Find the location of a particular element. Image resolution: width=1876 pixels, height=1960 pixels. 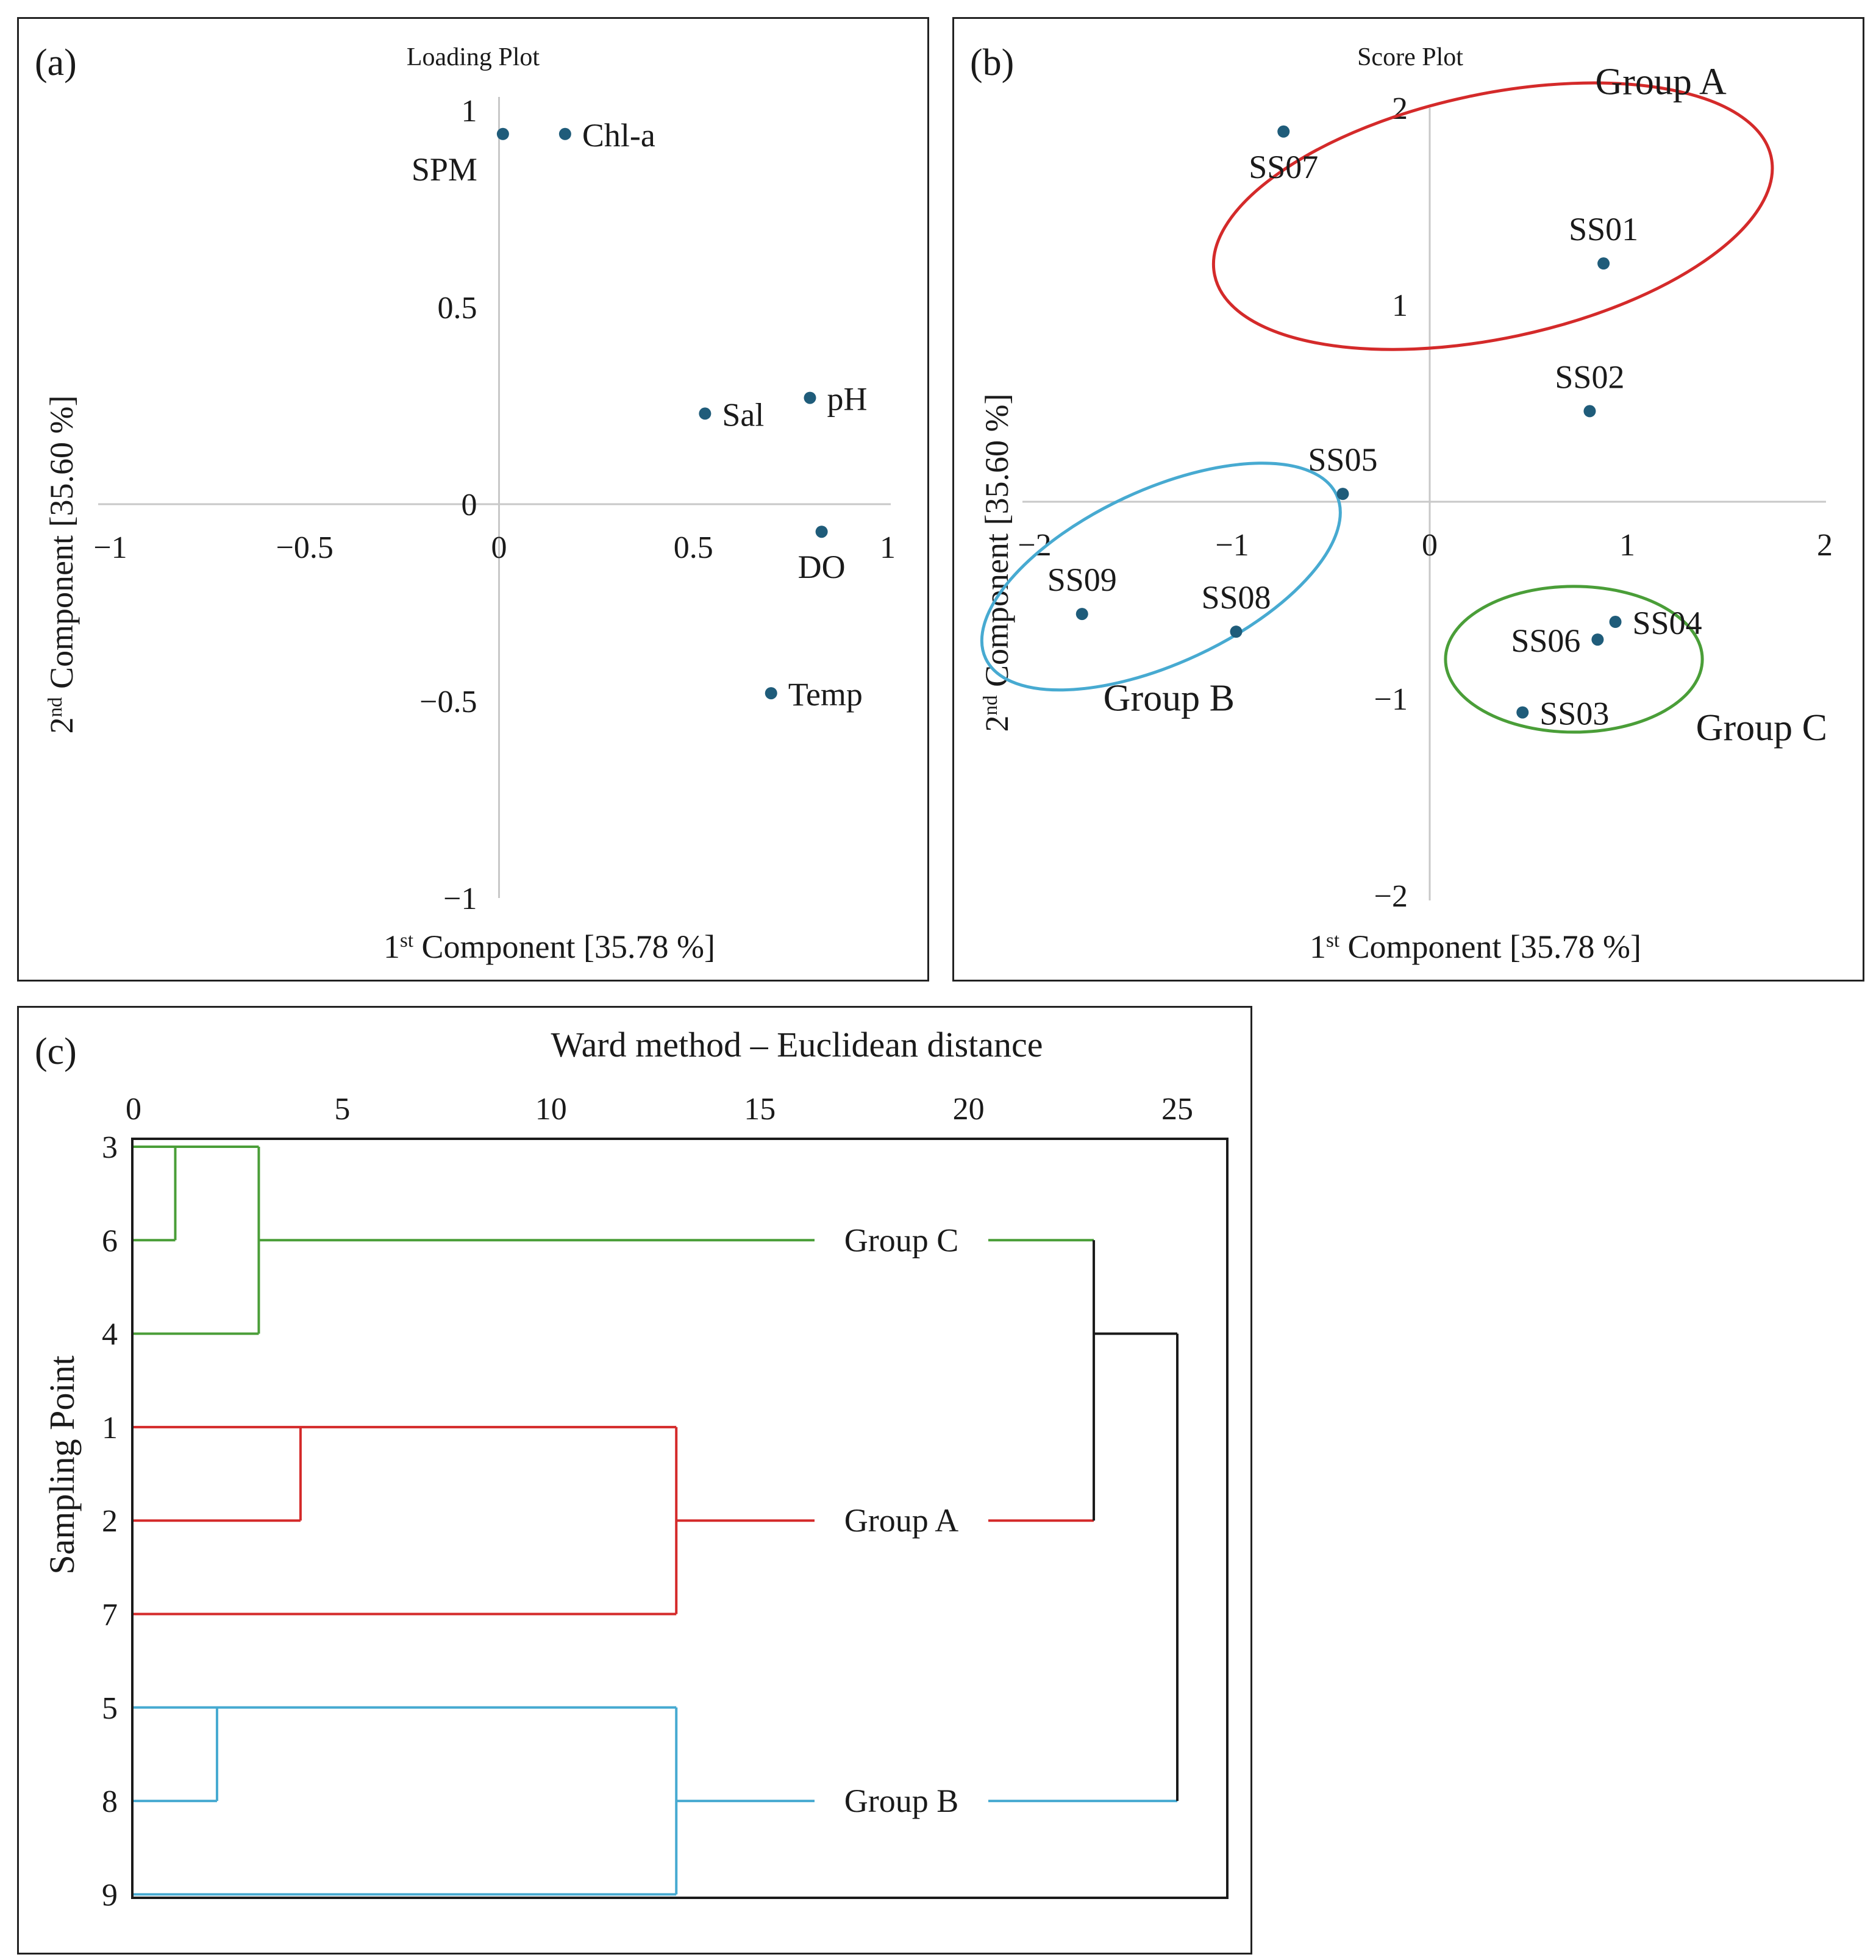

data-point-label: Temp is located at coordinates (825, 695).